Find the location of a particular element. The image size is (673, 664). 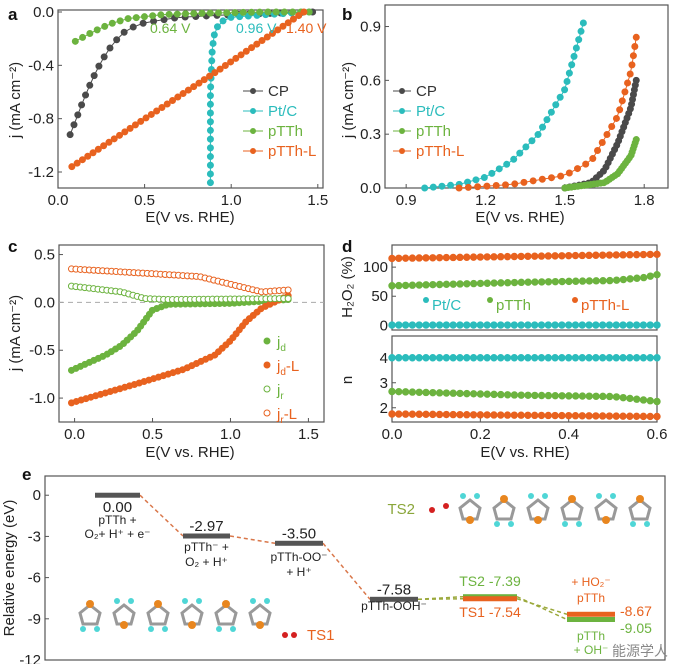

legend-label: Pt/C is located at coordinates (446, 305).